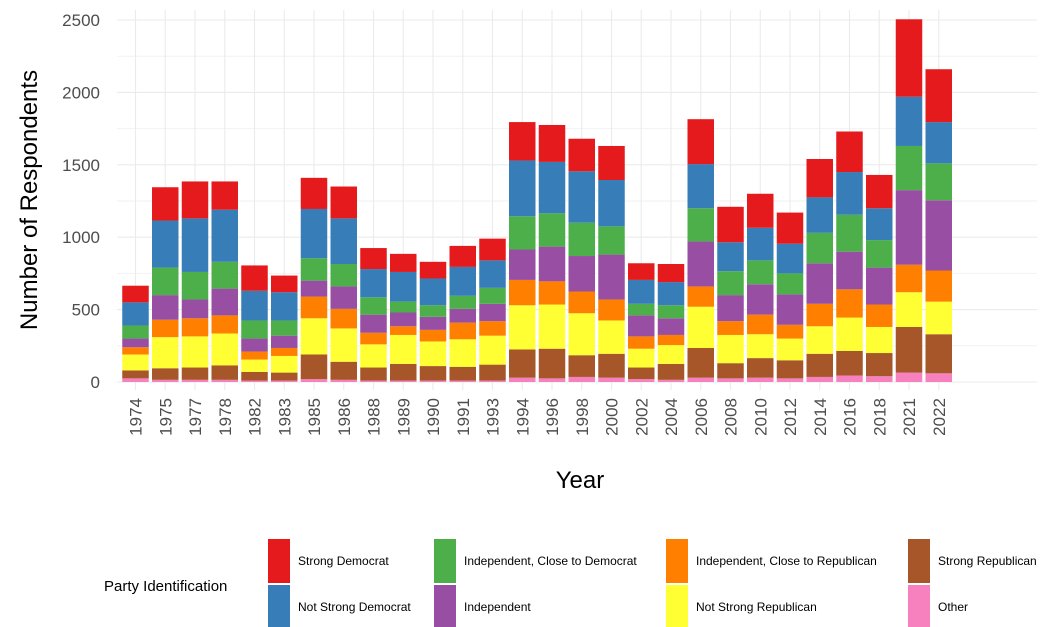 Image resolution: width=1052 pixels, height=627 pixels. I want to click on bar-segment-2021-strong-democrat, so click(909, 58).